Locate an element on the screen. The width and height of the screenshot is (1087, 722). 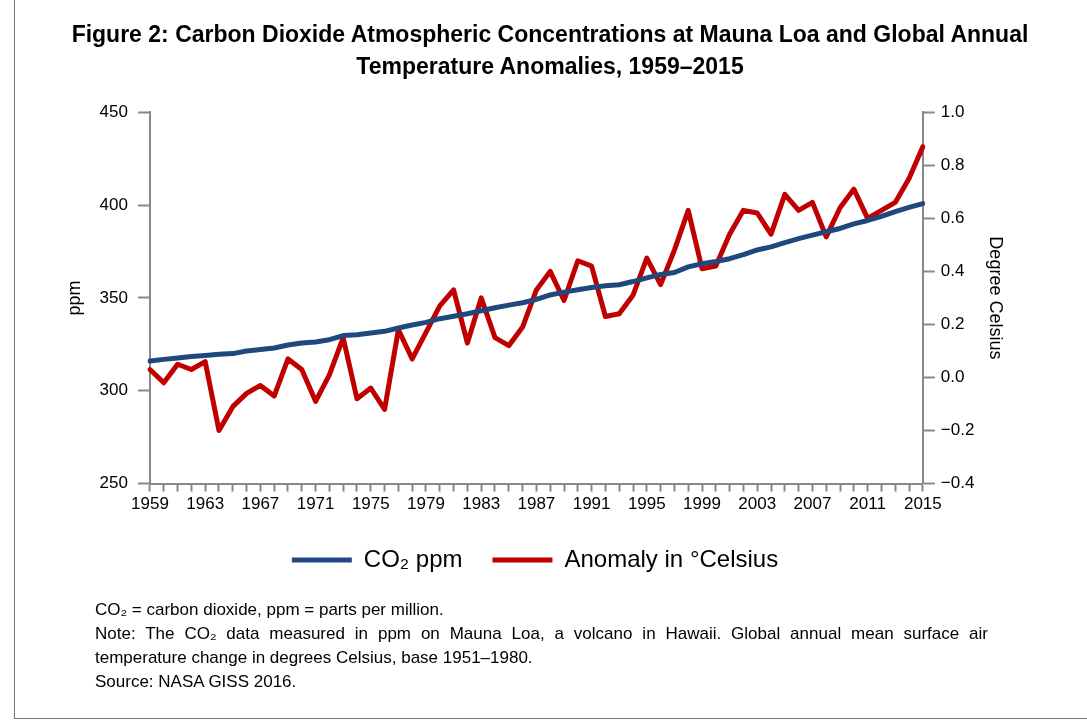
x-tick-label: 1983 is located at coordinates (481, 504).